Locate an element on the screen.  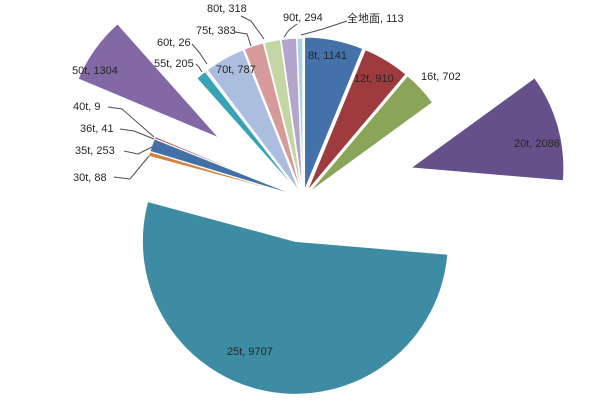
pie-slice-16t is located at coordinates (371, 134).